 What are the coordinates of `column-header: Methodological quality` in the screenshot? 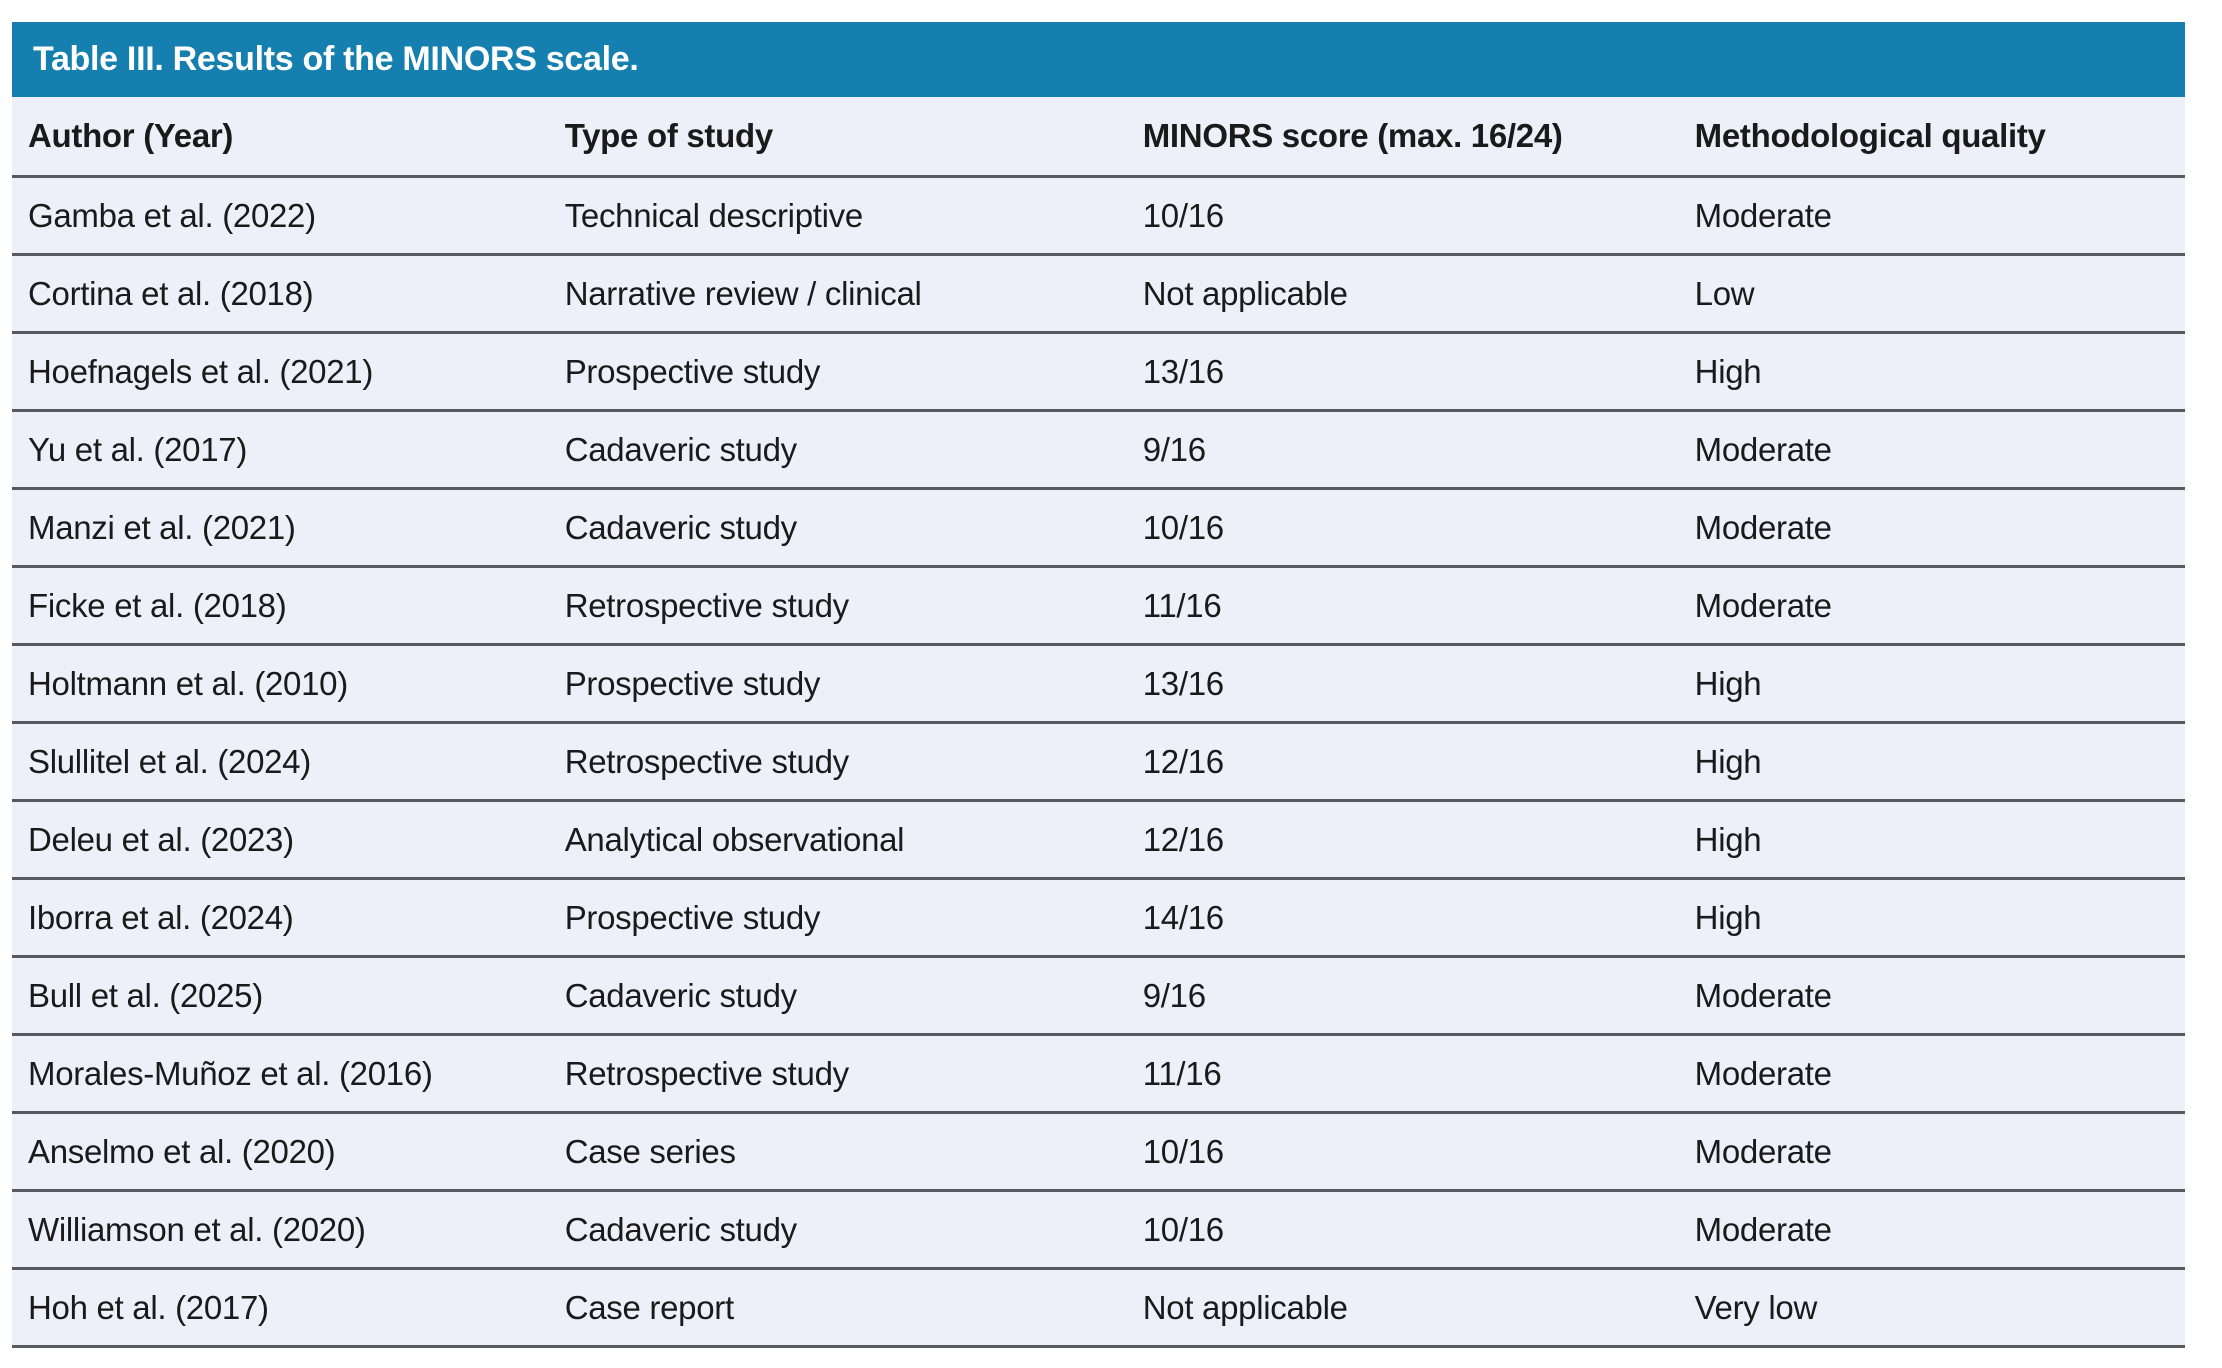 It's located at (1931, 137).